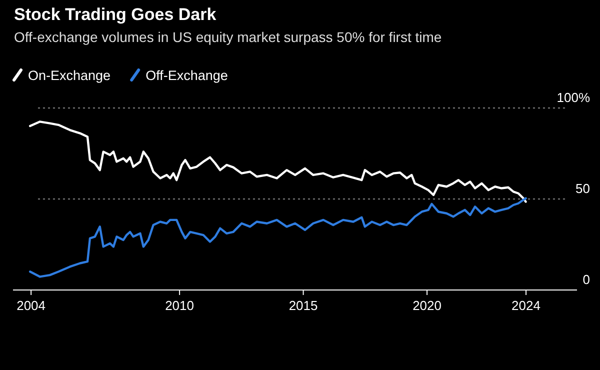  What do you see at coordinates (228, 37) in the screenshot?
I see `chart-subtitle: Off-exchange volumes in US equity market surpass 50% for first time` at bounding box center [228, 37].